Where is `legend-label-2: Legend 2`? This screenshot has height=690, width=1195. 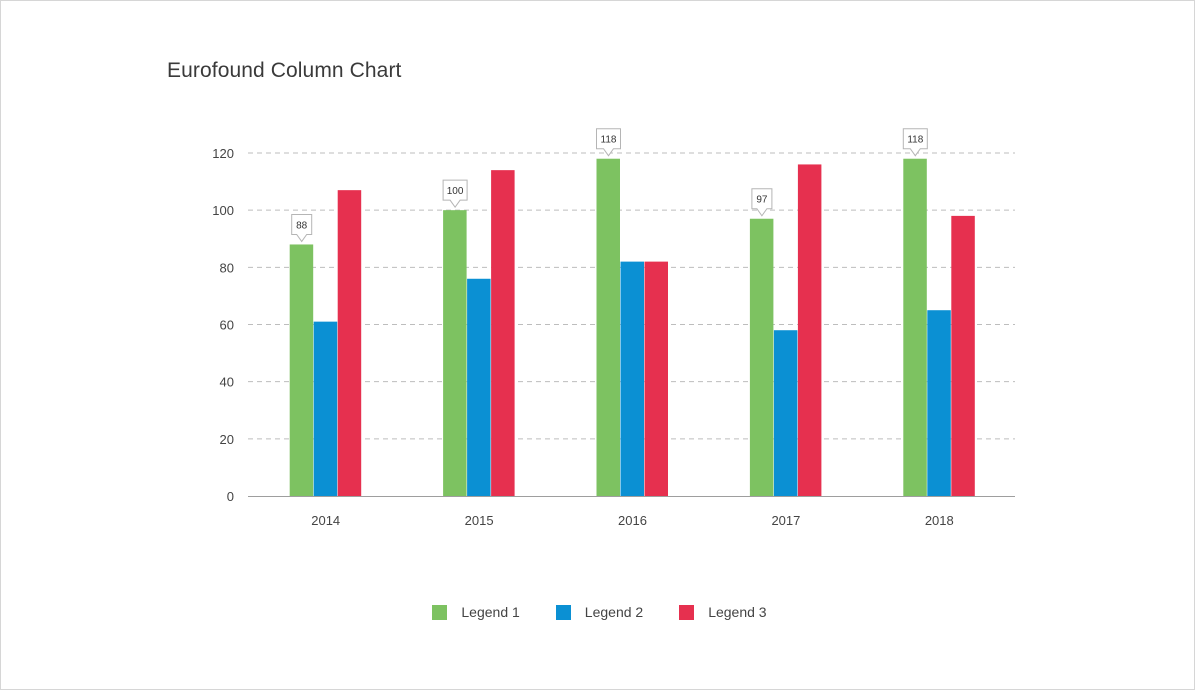 legend-label-2: Legend 2 is located at coordinates (614, 612).